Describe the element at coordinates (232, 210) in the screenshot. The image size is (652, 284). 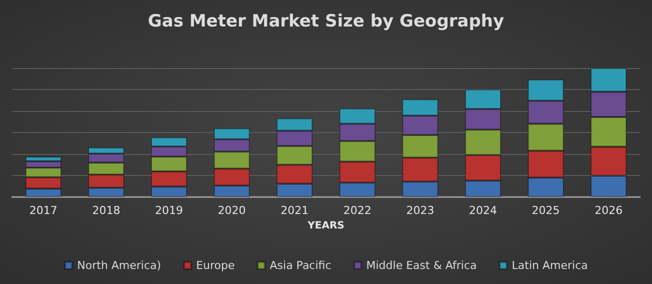
I see `x-tick-label: 2020` at that location.